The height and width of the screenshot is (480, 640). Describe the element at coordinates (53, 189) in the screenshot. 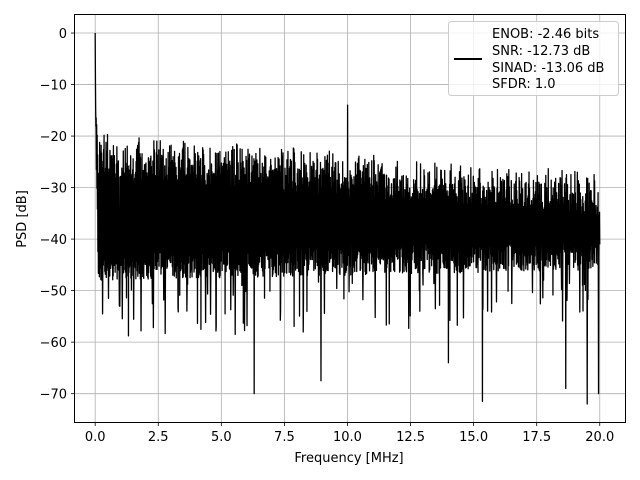

I see `y-tick-label: −30` at that location.